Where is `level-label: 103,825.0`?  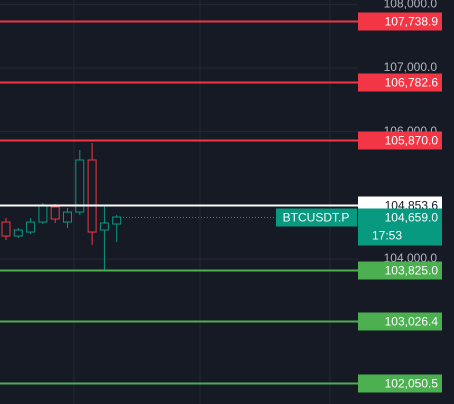
level-label: 103,825.0 is located at coordinates (412, 271).